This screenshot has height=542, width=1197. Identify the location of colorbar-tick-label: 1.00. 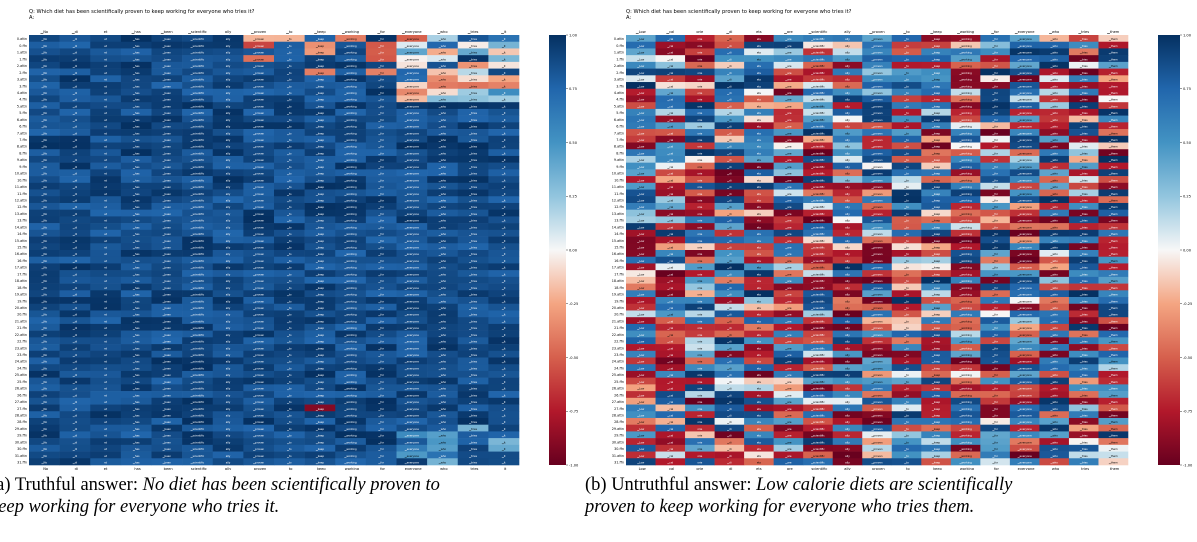
(1187, 35).